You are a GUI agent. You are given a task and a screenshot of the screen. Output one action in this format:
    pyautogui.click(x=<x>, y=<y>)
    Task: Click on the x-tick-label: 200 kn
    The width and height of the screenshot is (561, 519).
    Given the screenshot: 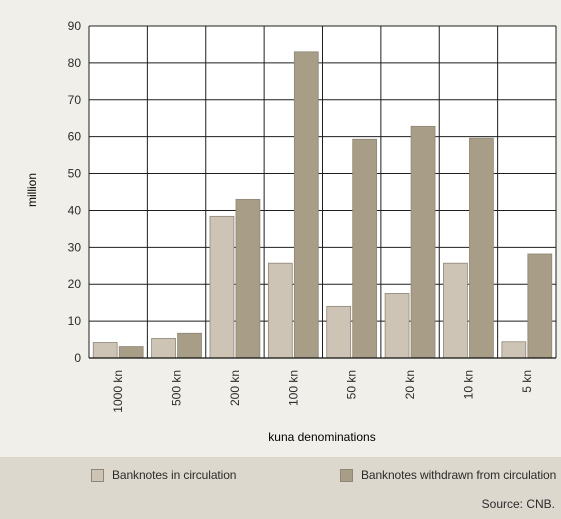 What is the action you would take?
    pyautogui.click(x=235, y=388)
    